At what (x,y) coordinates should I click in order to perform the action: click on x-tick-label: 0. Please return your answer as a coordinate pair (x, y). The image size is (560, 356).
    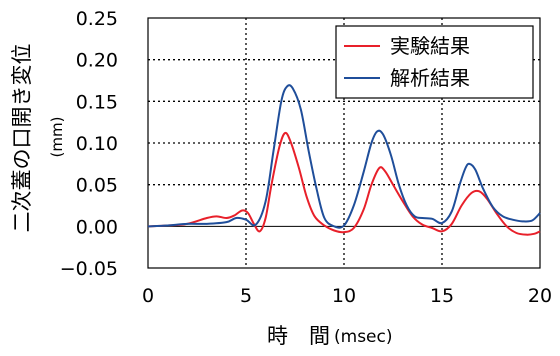
    Looking at the image, I should click on (148, 296).